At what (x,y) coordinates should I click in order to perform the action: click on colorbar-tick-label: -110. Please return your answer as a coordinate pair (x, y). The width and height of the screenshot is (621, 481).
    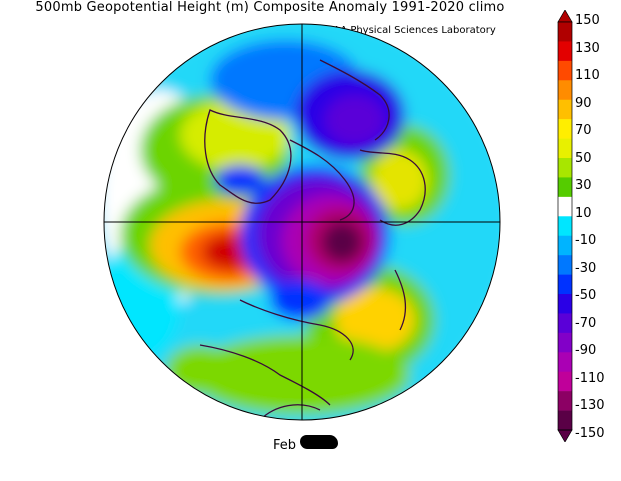
    Looking at the image, I should click on (590, 378).